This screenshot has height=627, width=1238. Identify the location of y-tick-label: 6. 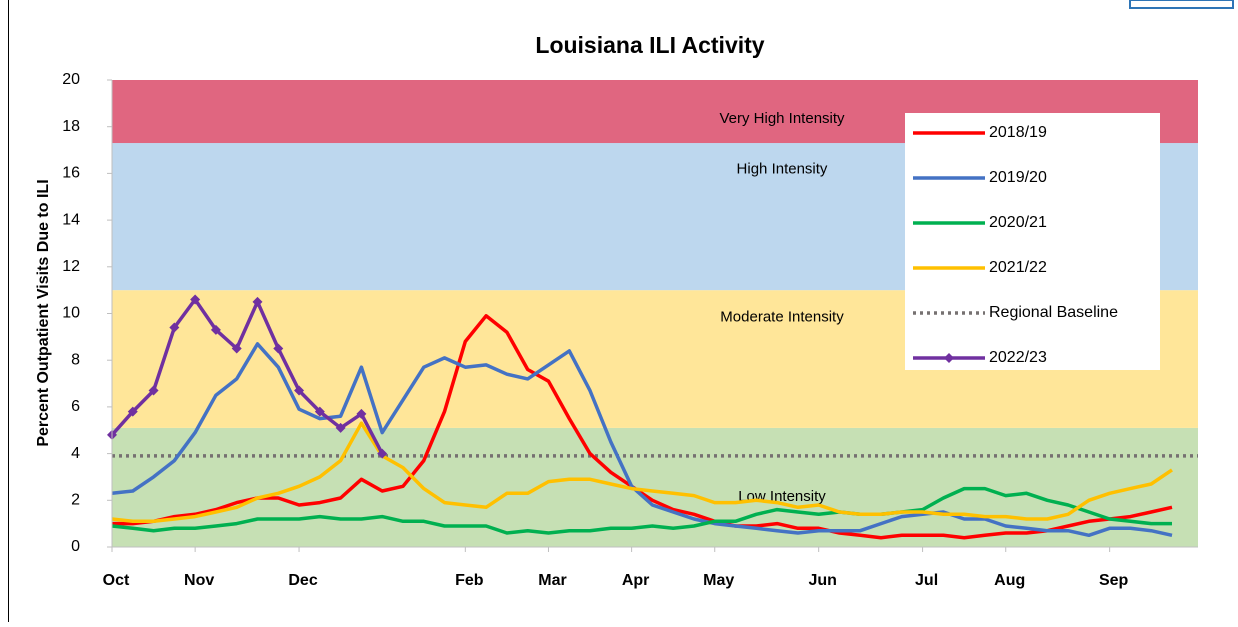
(75, 406).